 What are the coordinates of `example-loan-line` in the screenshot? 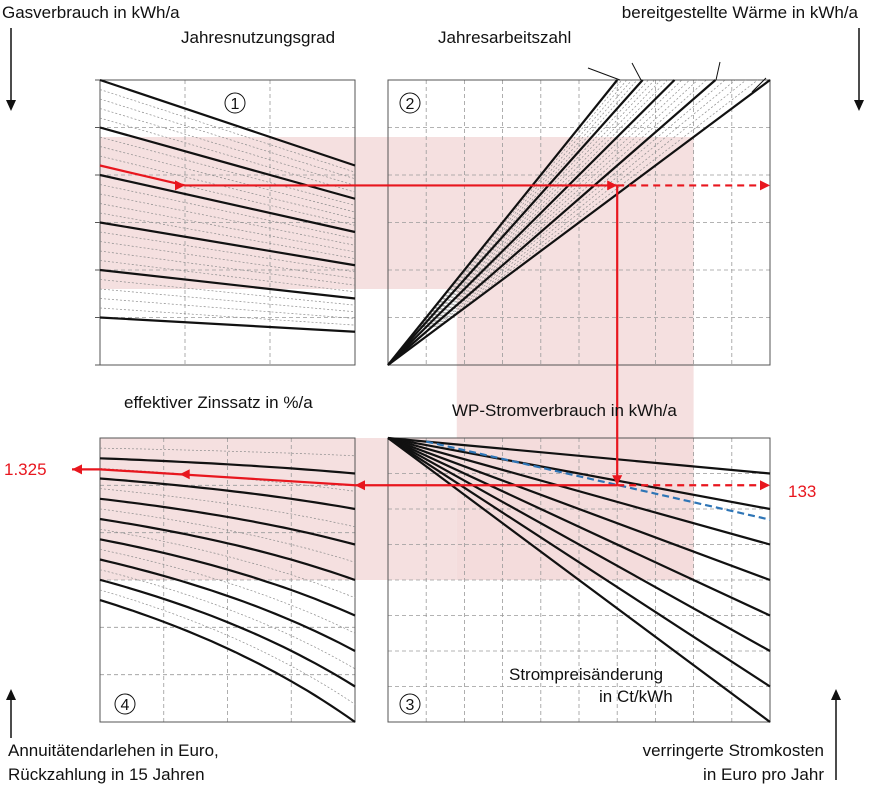 It's located at (227, 477).